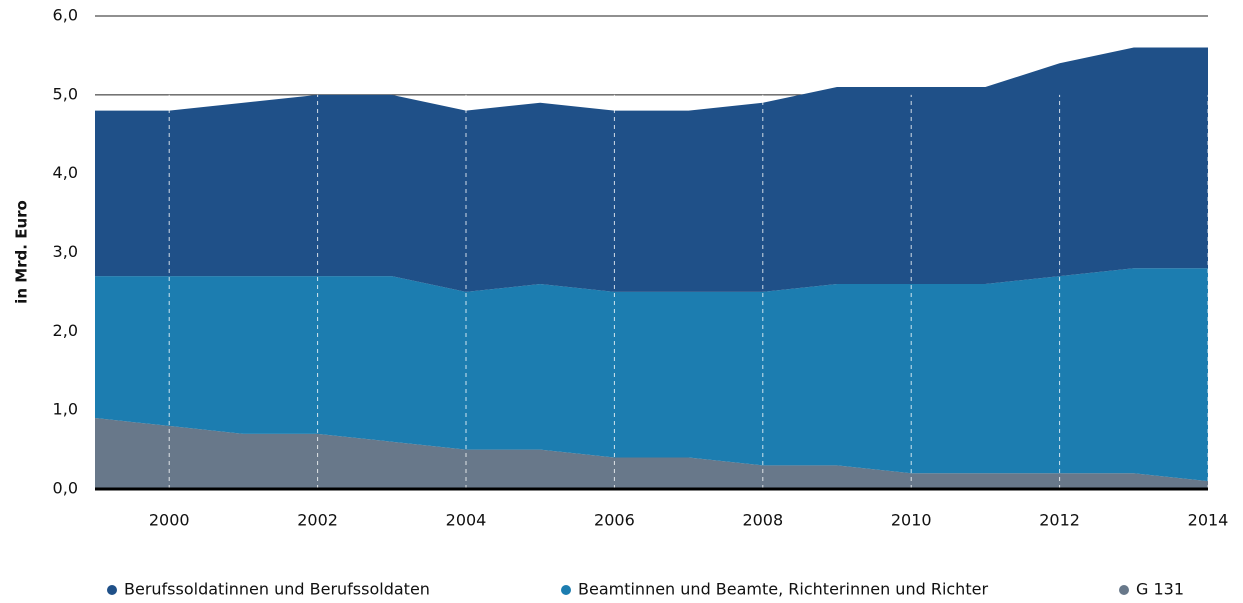  I want to click on legend-label: Berufssoldatinnen und Berufssoldaten, so click(277, 589).